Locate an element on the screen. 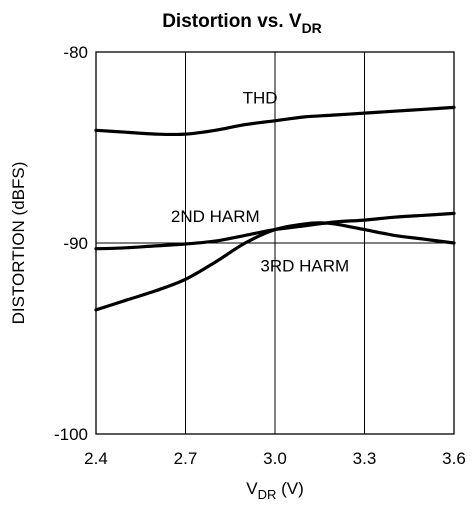 The height and width of the screenshot is (506, 475). y-tick-label: -90 is located at coordinates (75, 243).